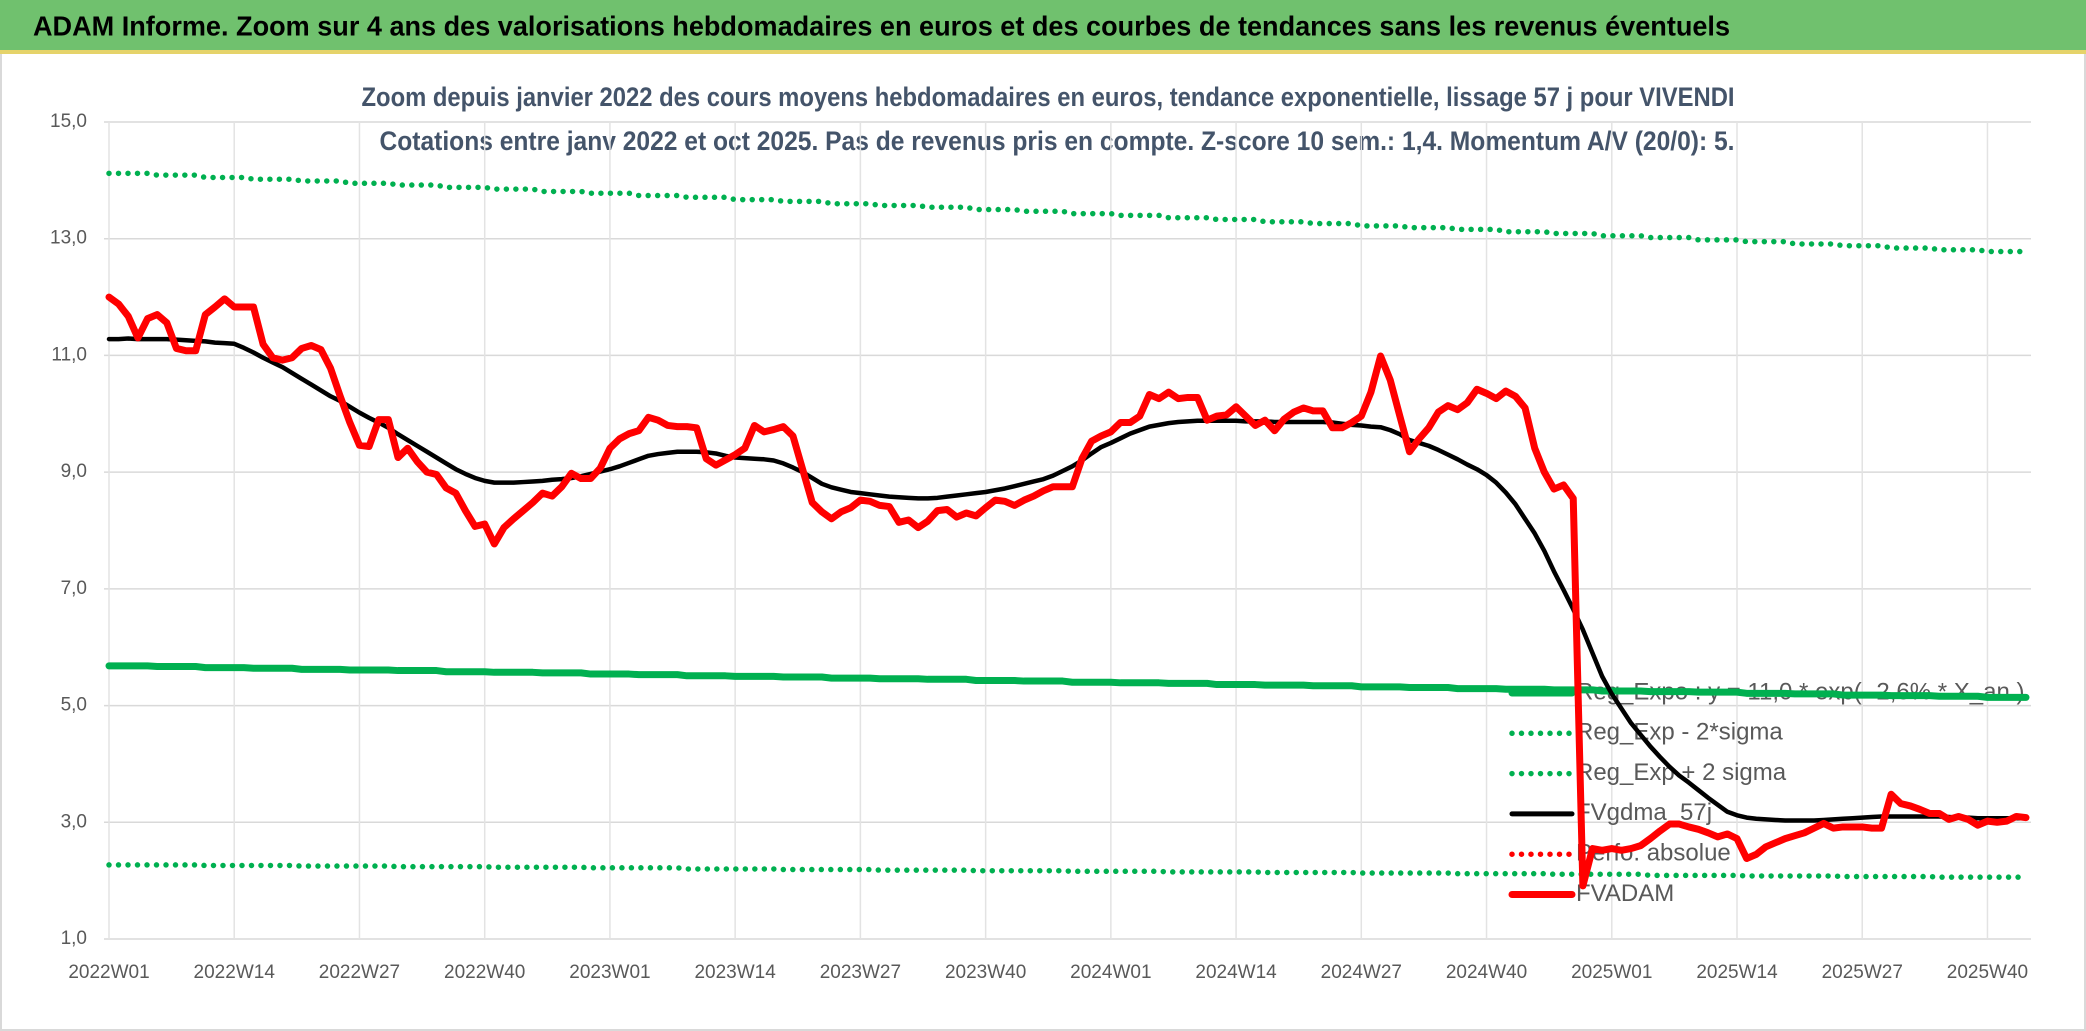 The width and height of the screenshot is (2086, 1031). What do you see at coordinates (1679, 732) in the screenshot?
I see `legend-label: Reg_Exp - 2*sigma` at bounding box center [1679, 732].